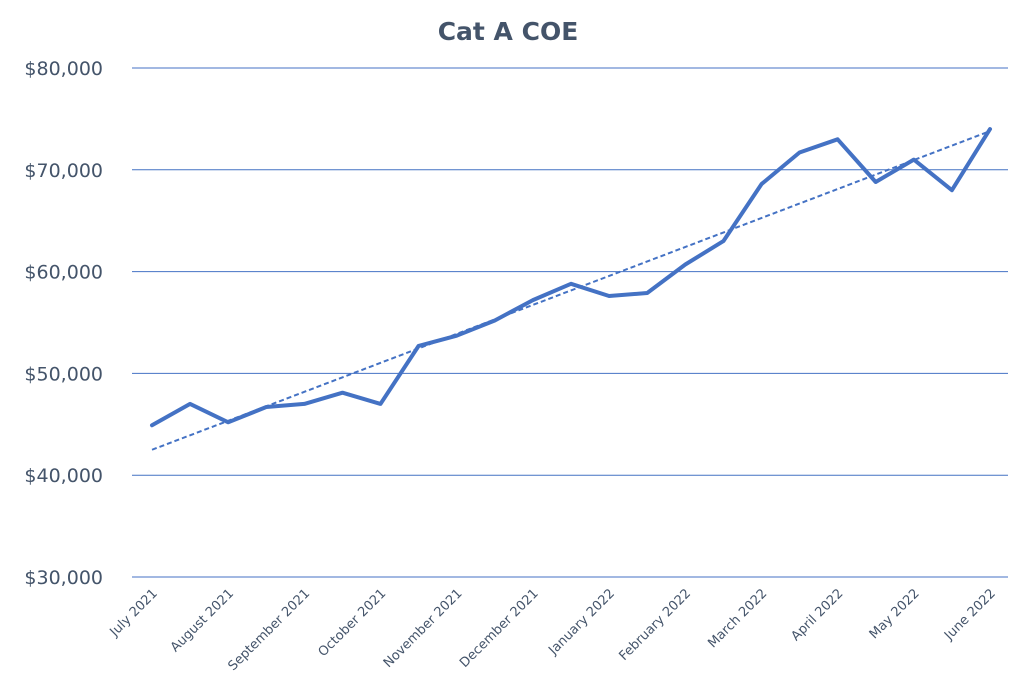  Describe the element at coordinates (63, 374) in the screenshot. I see `y-tick-label: $50,000` at that location.